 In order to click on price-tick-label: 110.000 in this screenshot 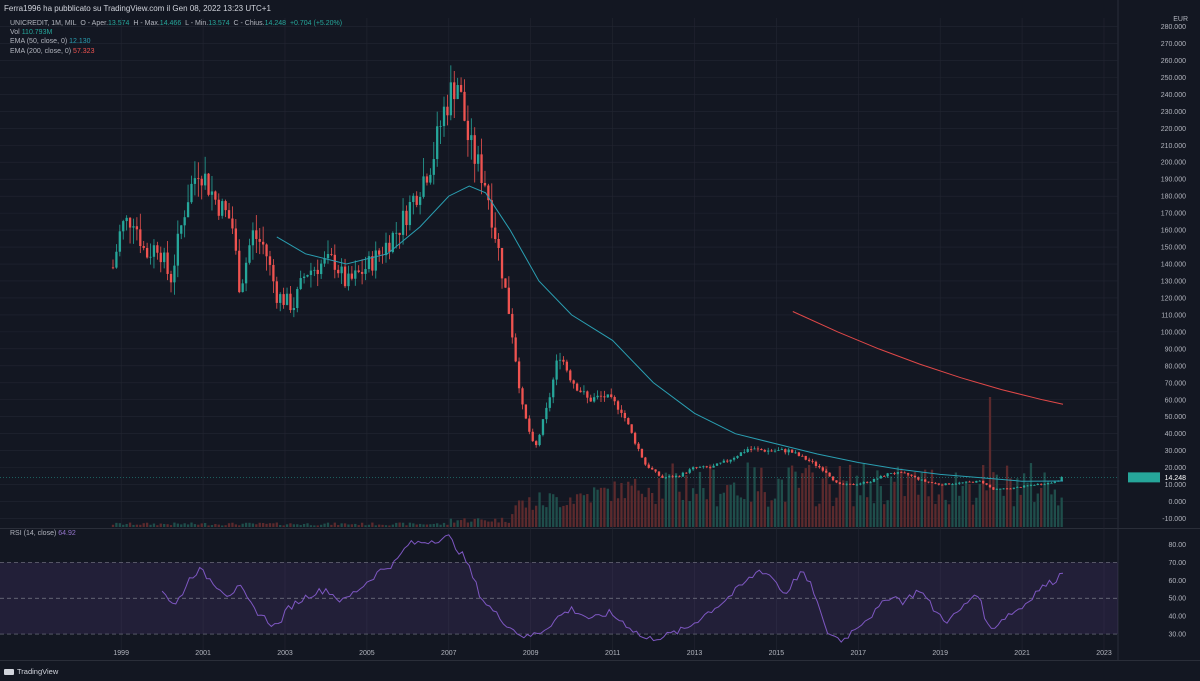, I will do `click(1173, 315)`.